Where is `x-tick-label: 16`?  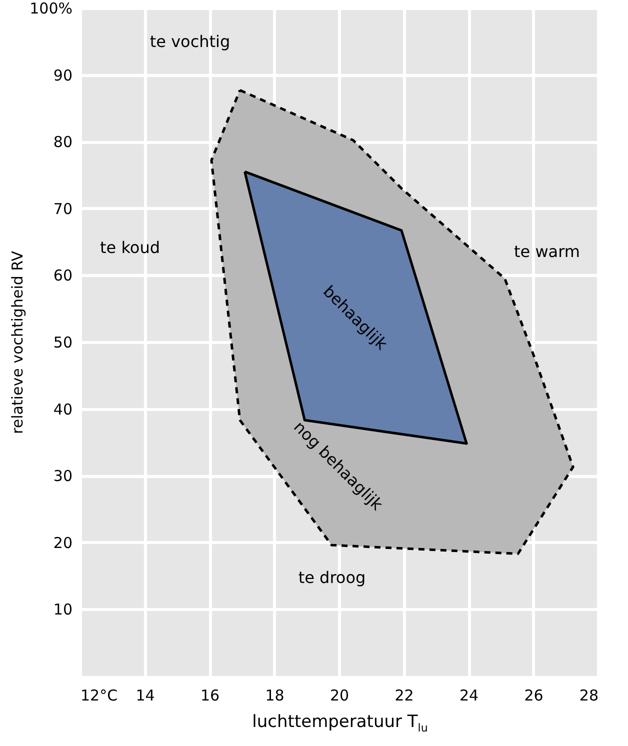
x-tick-label: 16 is located at coordinates (210, 695).